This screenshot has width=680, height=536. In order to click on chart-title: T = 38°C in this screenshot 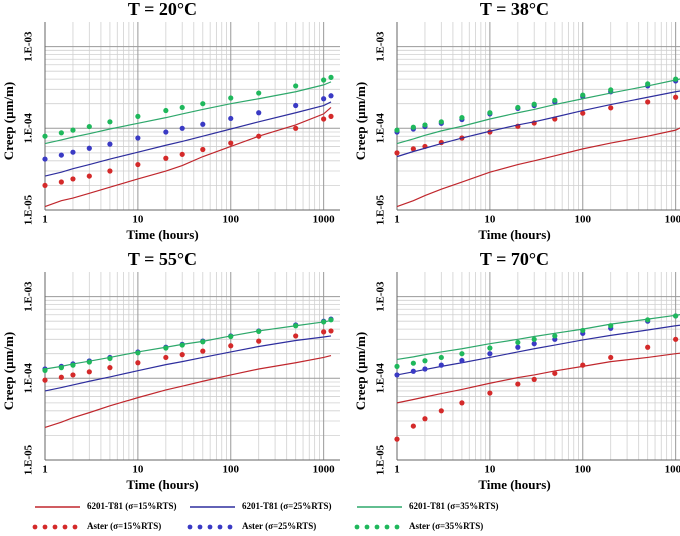, I will do `click(514, 9)`.